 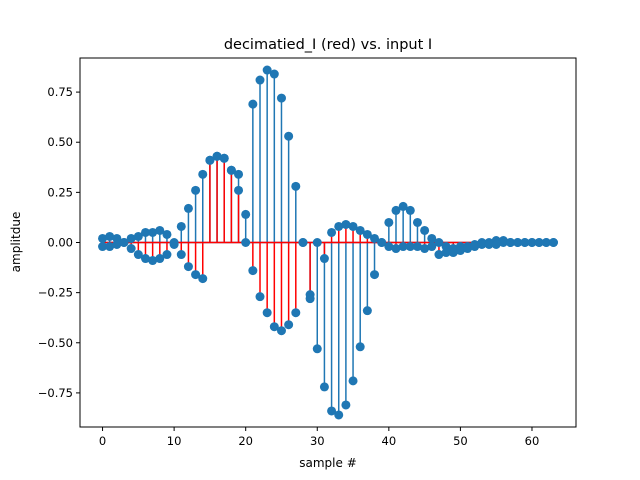 I want to click on x-axis-label: sample #, so click(x=328, y=463).